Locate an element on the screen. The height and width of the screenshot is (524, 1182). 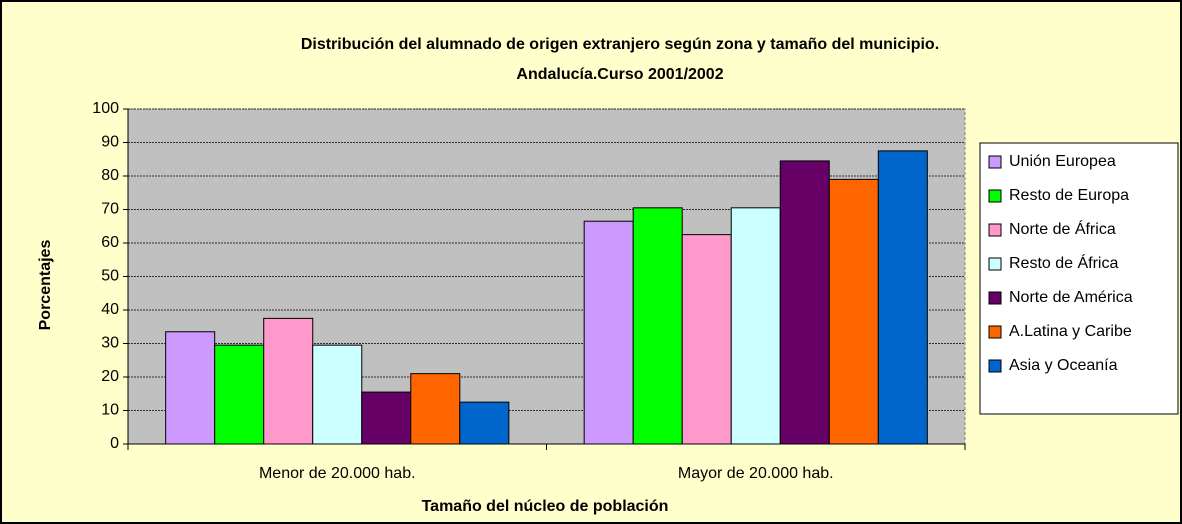
legend-label: Unión Europea is located at coordinates (1062, 161).